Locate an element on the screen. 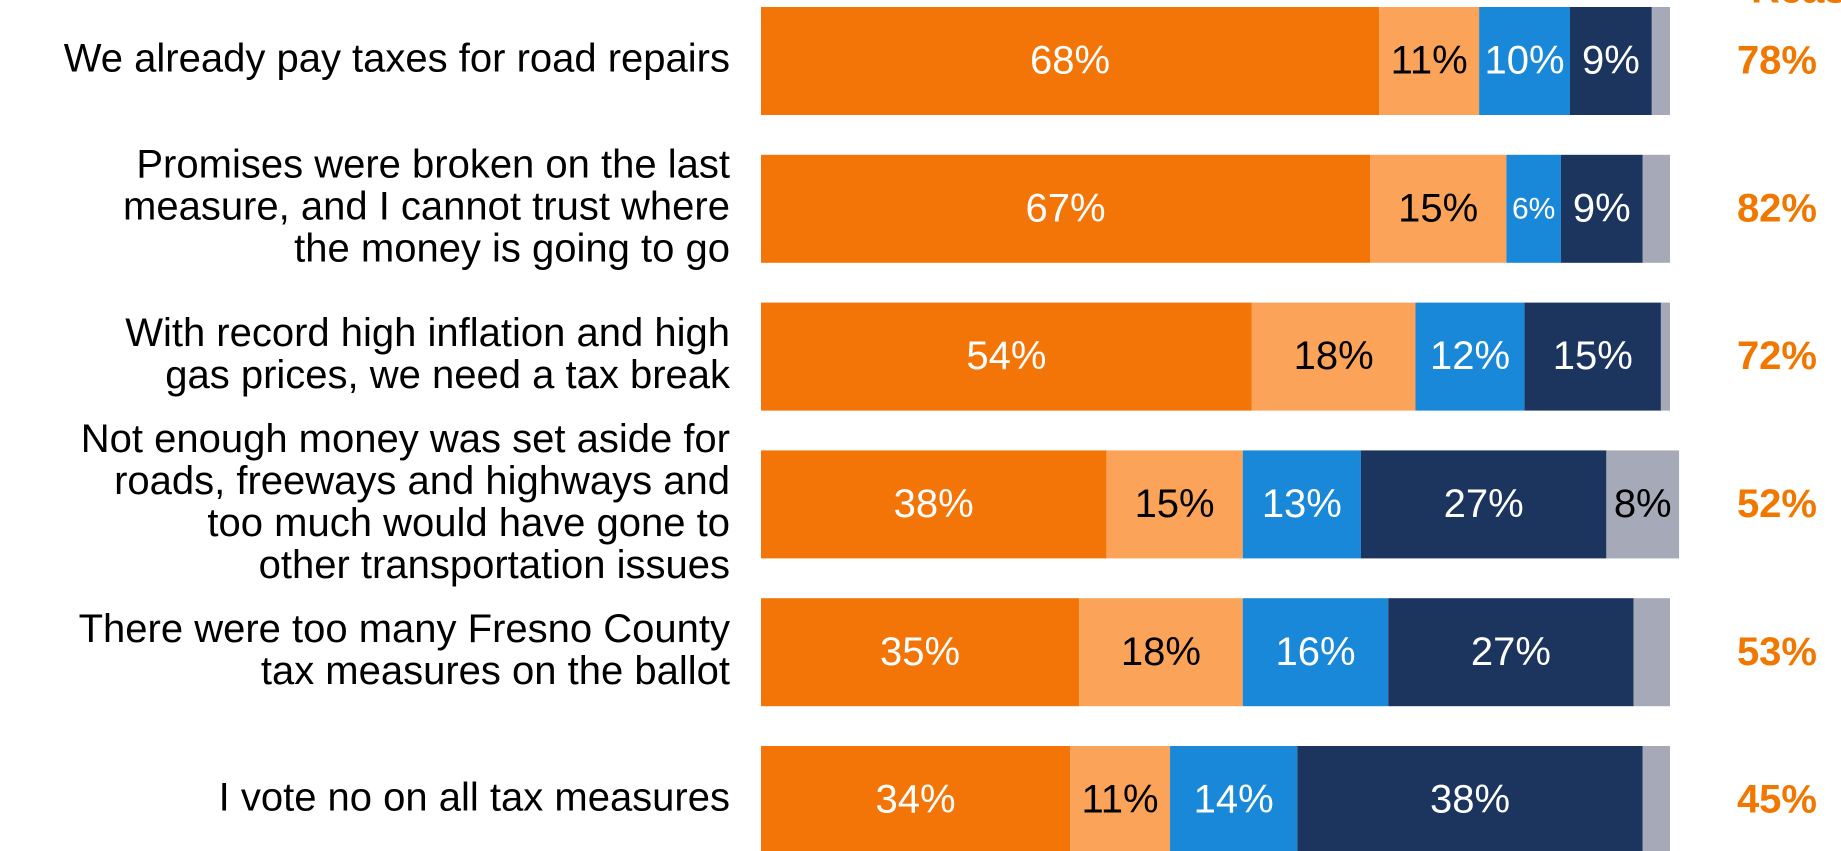  data-label: 10% is located at coordinates (1525, 61).